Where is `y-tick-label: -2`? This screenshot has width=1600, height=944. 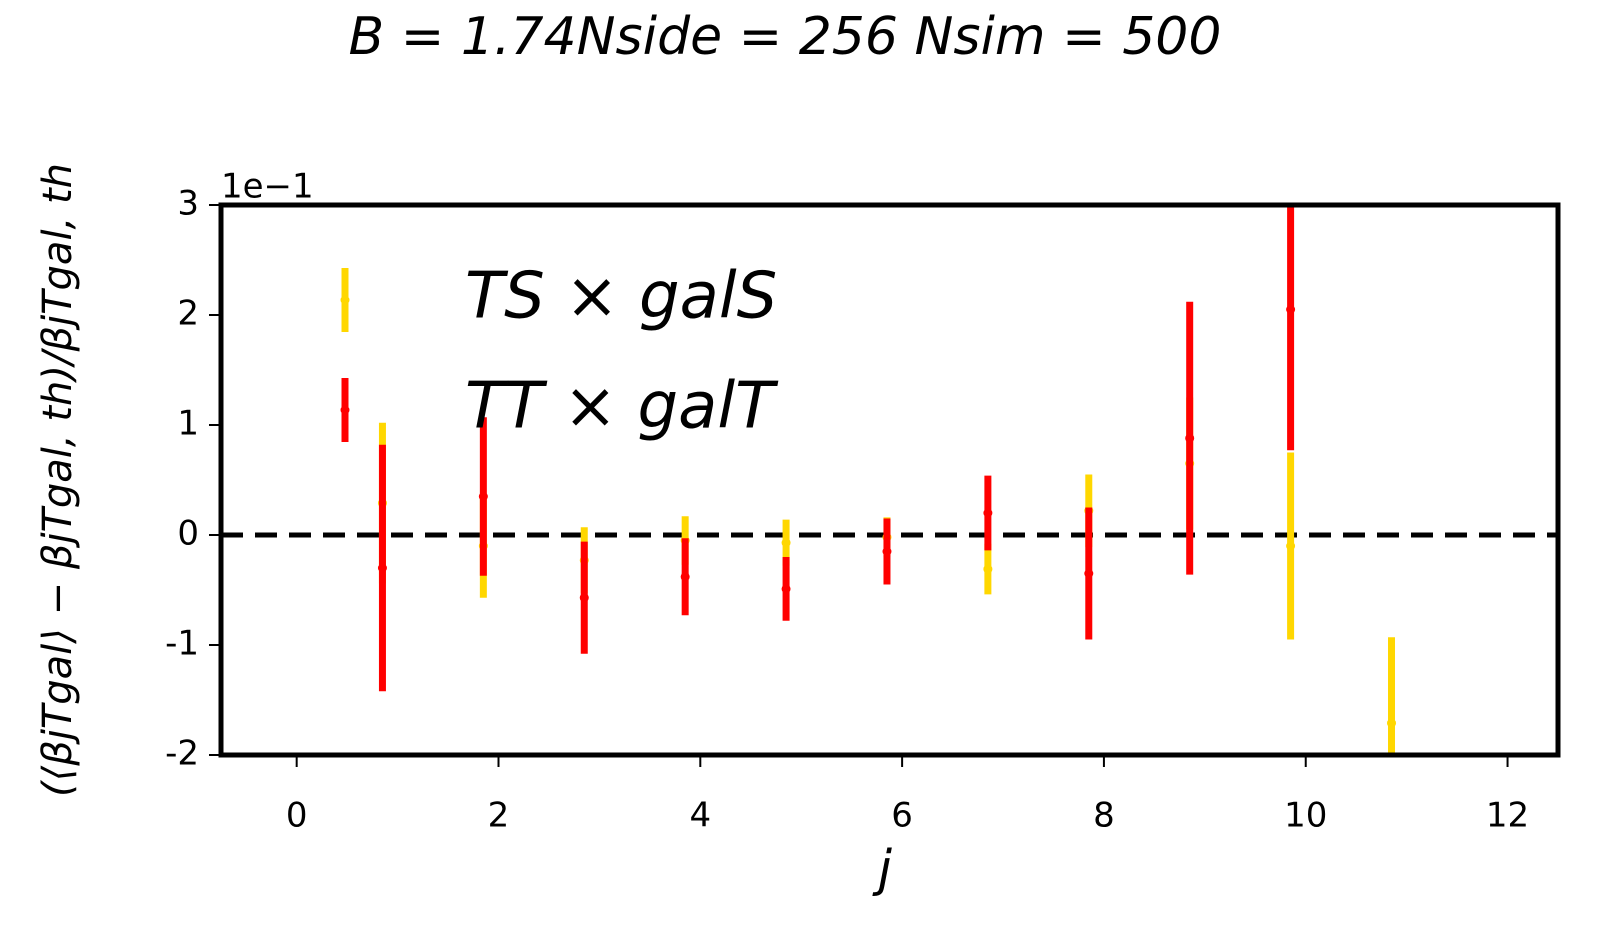
y-tick-label: -2 is located at coordinates (182, 754).